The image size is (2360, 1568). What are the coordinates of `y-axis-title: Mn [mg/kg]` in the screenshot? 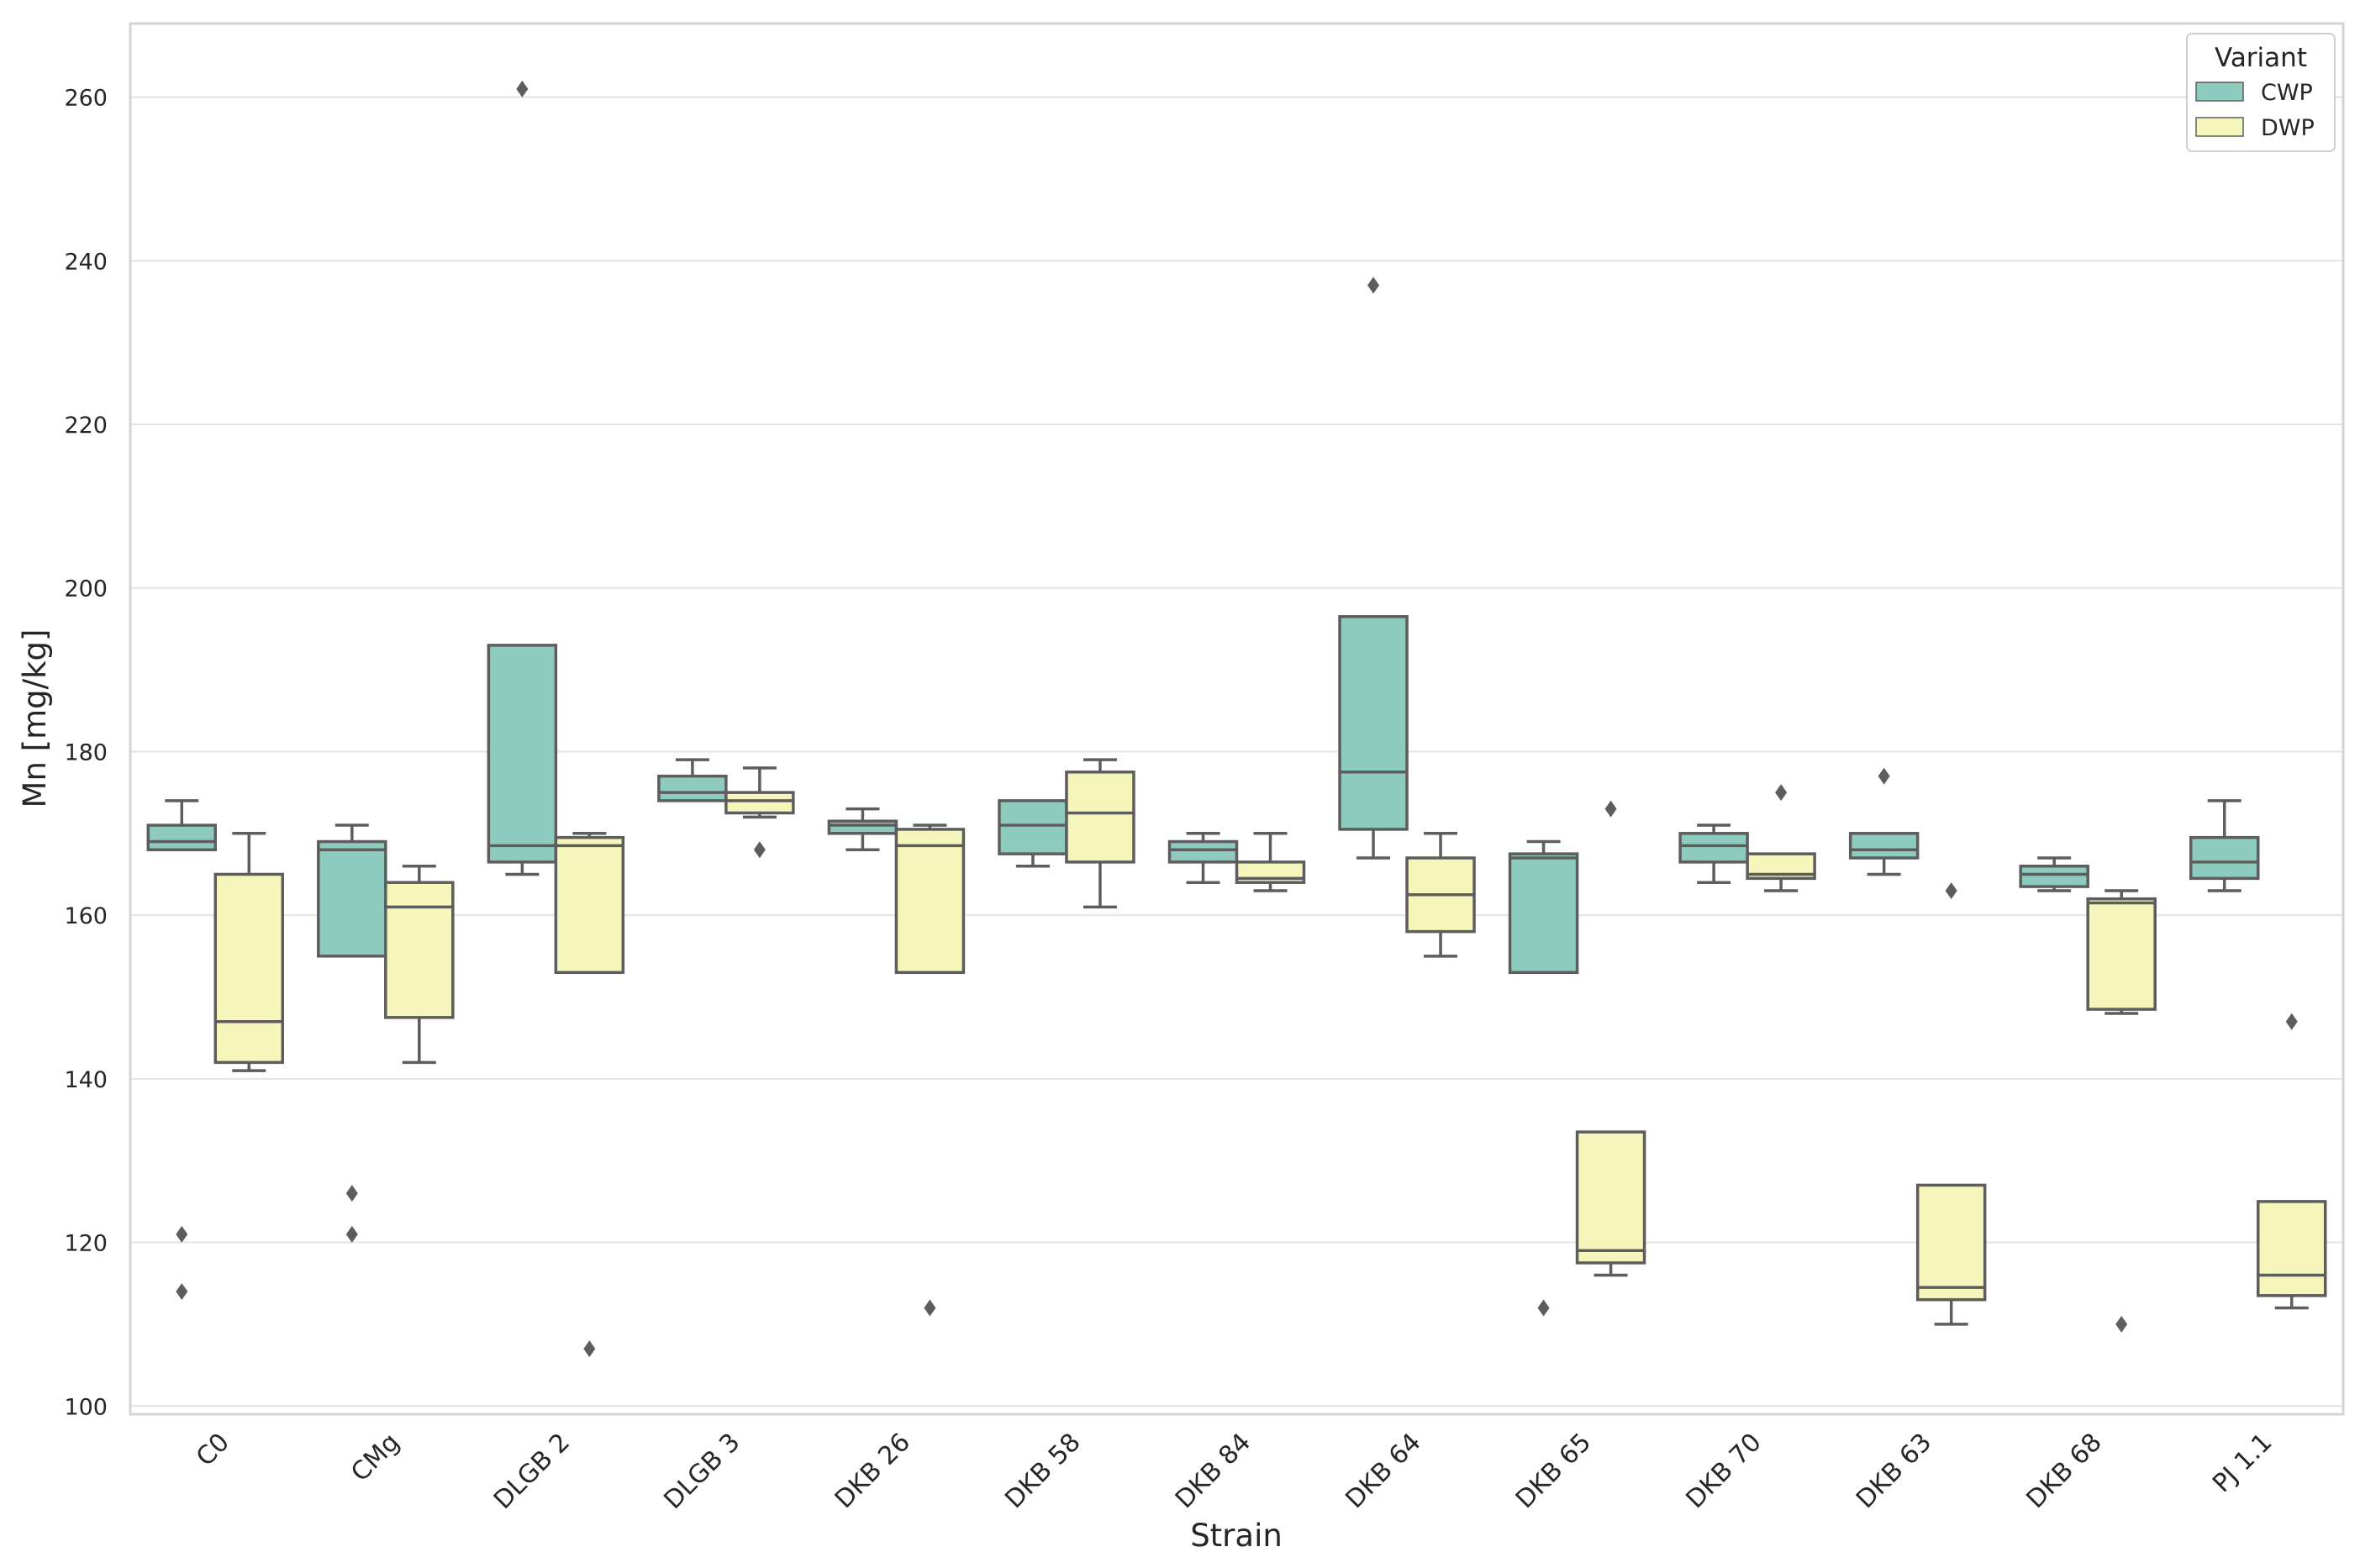 It's located at (35, 719).